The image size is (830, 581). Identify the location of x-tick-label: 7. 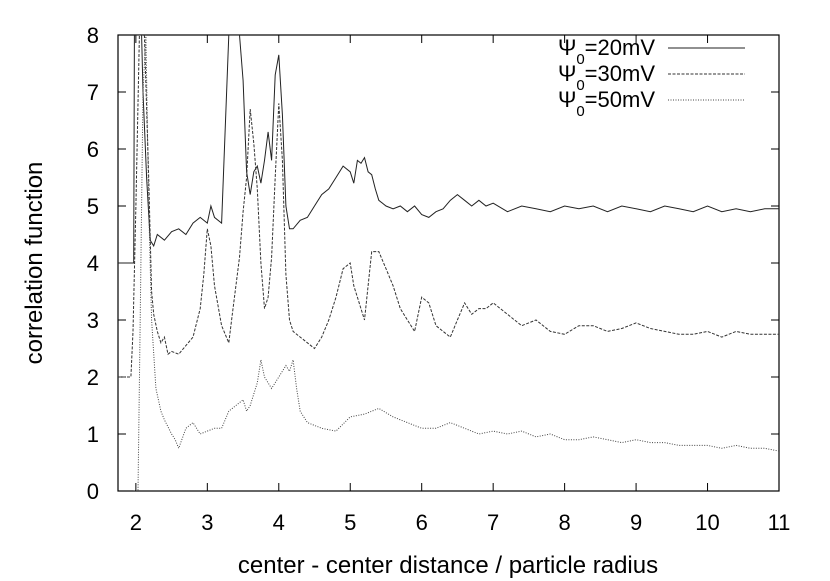
(493, 522).